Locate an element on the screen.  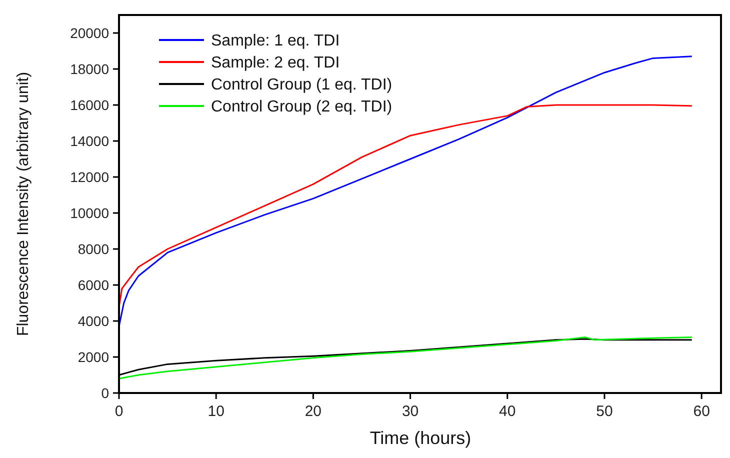
y-tick-label: 18000 is located at coordinates (90, 68).